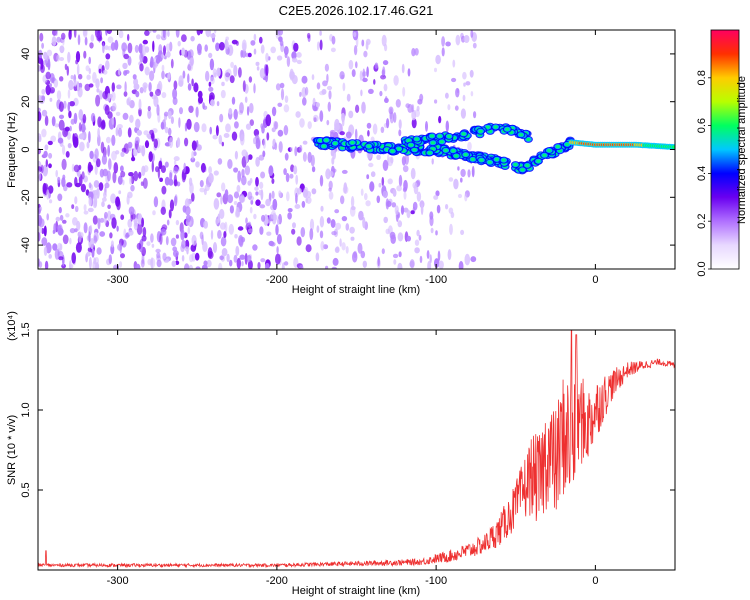 This screenshot has height=600, width=750. What do you see at coordinates (436, 581) in the screenshot?
I see `bottom-x-tick-label: -100` at bounding box center [436, 581].